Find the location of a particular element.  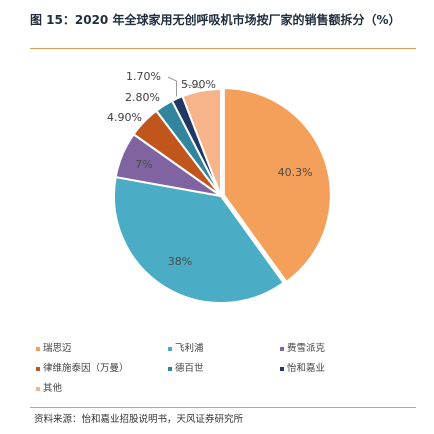

legend-label: 费雪派克 is located at coordinates (306, 348).